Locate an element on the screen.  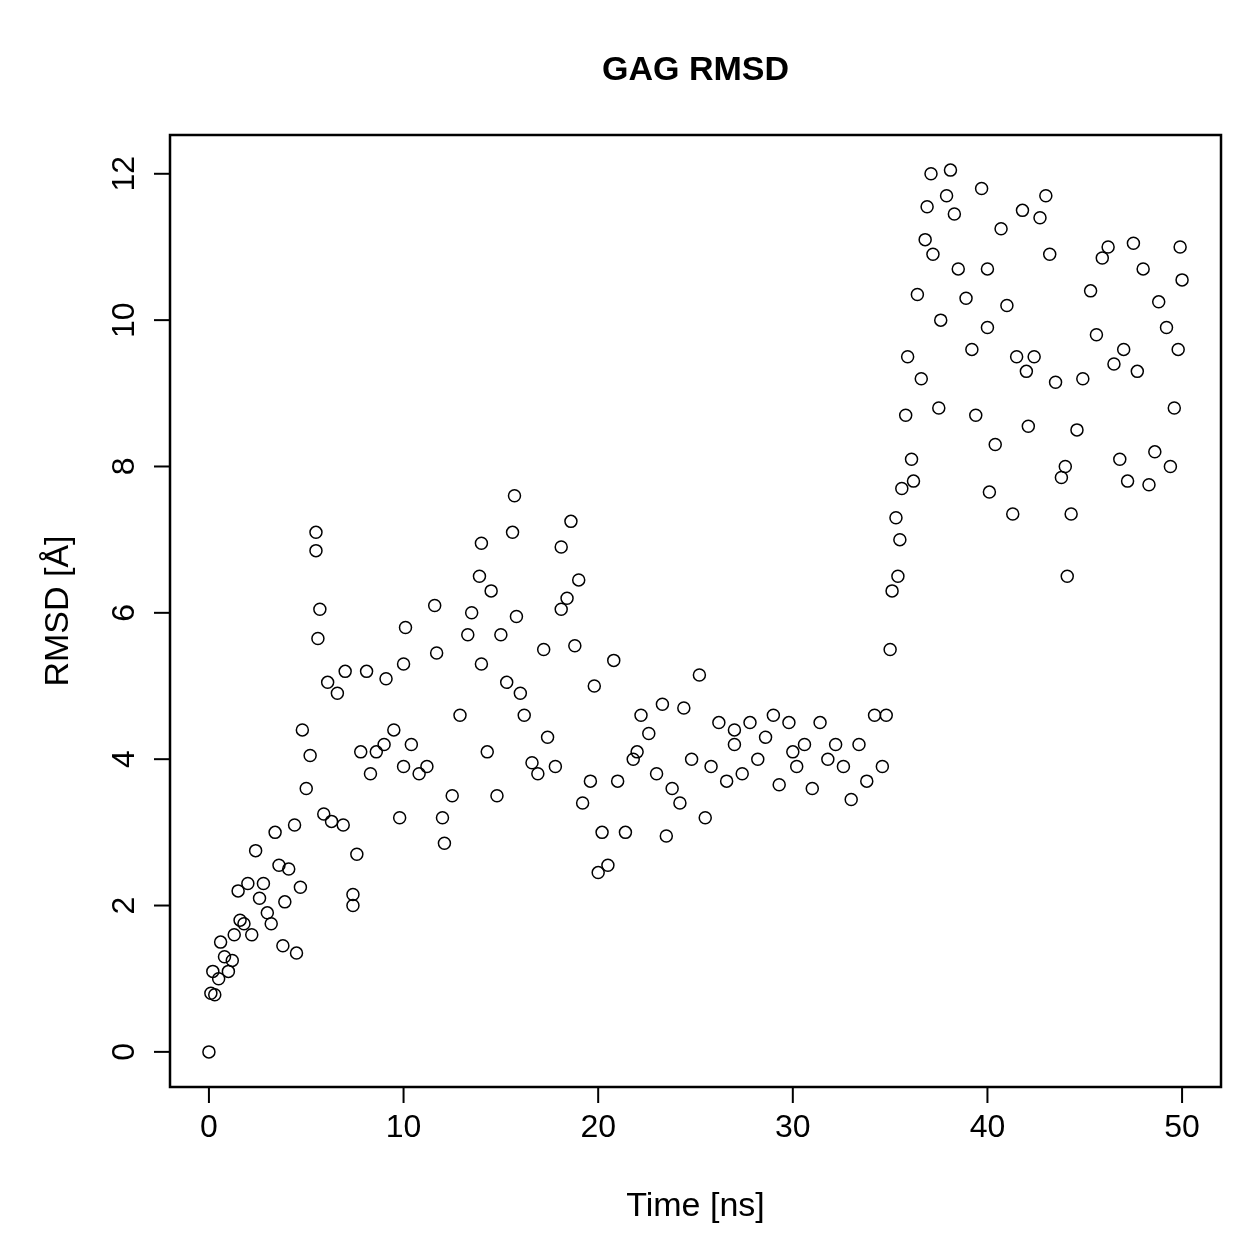
x-tick-label: 0 is located at coordinates (209, 1126).